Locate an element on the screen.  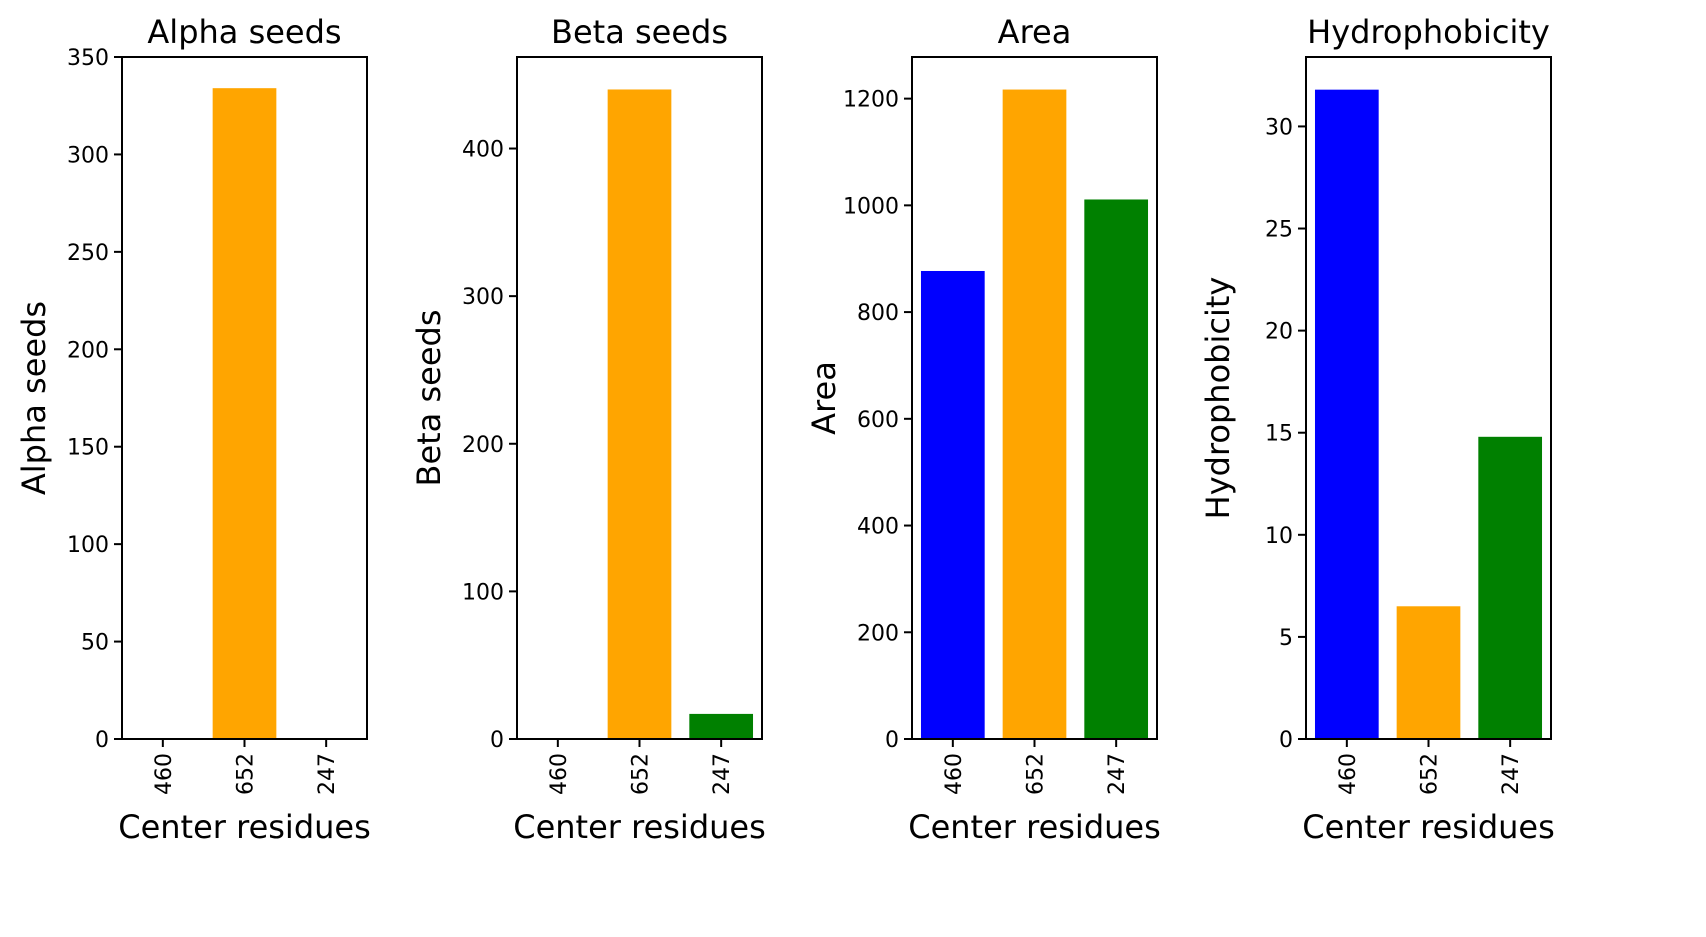
y-tick-label: 25 is located at coordinates (1279, 230).